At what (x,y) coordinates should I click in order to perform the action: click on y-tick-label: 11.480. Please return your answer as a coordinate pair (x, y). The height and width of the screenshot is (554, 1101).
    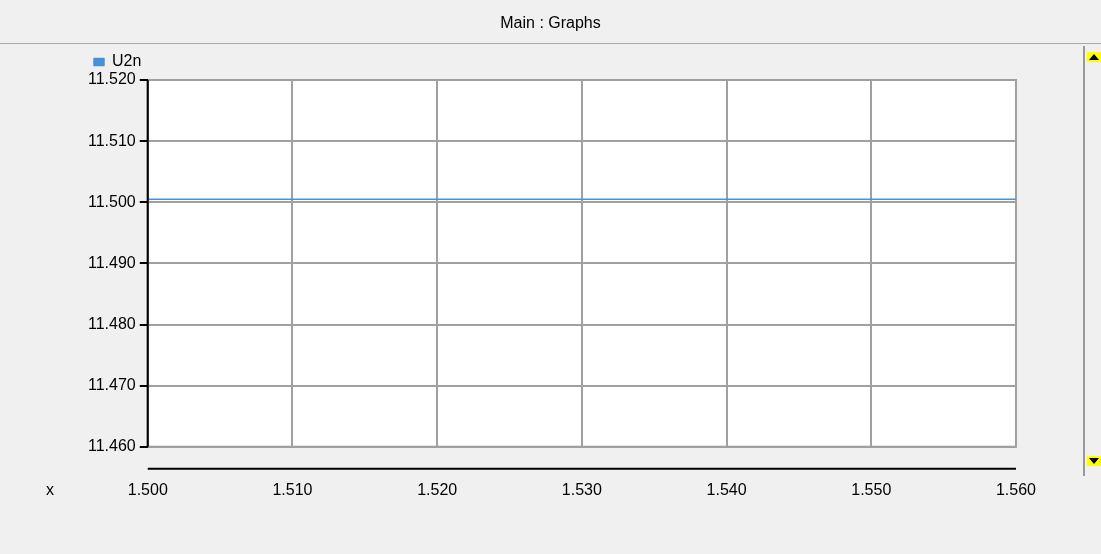
    Looking at the image, I should click on (112, 323).